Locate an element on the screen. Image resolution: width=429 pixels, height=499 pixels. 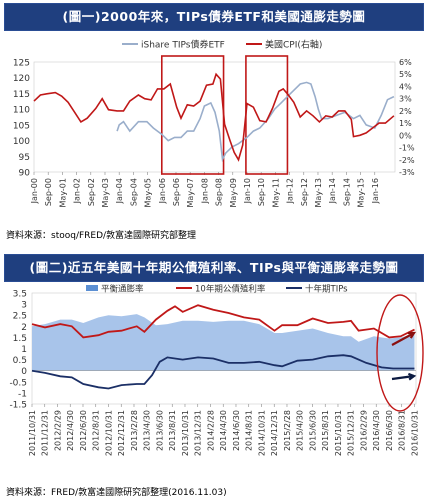
chart2-x-tick-label: 2016/10/31 is located at coordinates (414, 433).